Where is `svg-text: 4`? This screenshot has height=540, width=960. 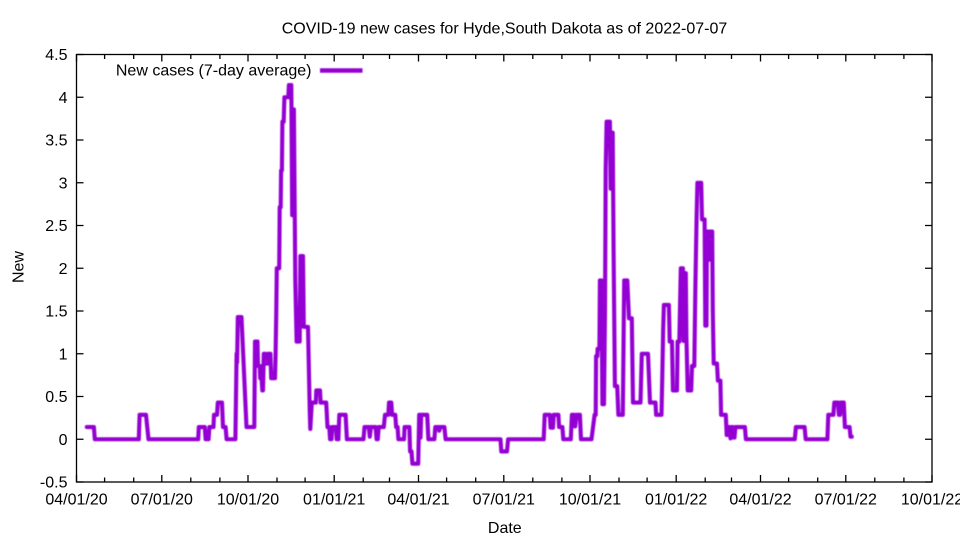 svg-text: 4 is located at coordinates (63, 98).